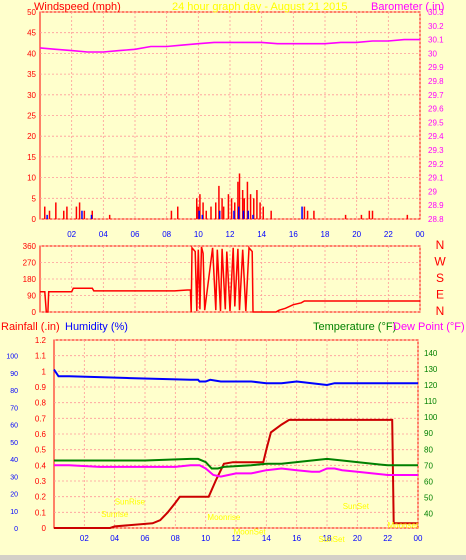  Describe the element at coordinates (34, 198) in the screenshot. I see `wind-tick-label: 5` at that location.